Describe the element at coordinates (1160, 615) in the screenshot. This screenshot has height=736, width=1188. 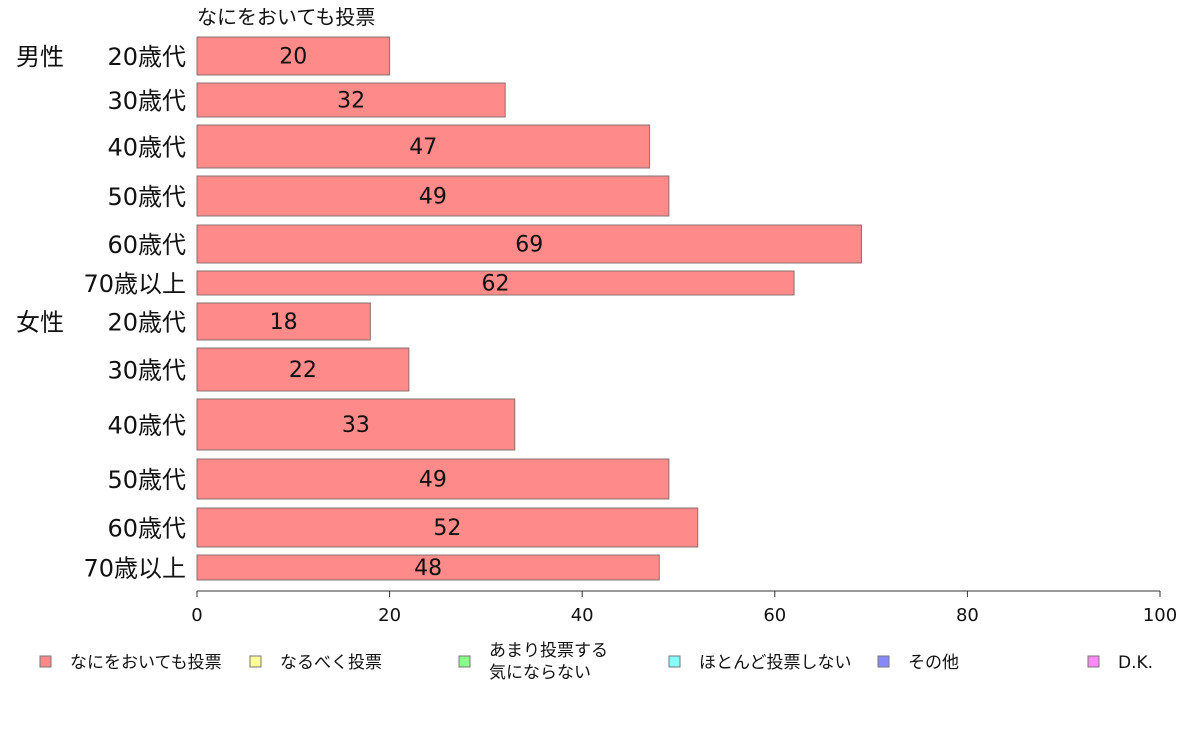
I see `x-tick-label: 100` at that location.